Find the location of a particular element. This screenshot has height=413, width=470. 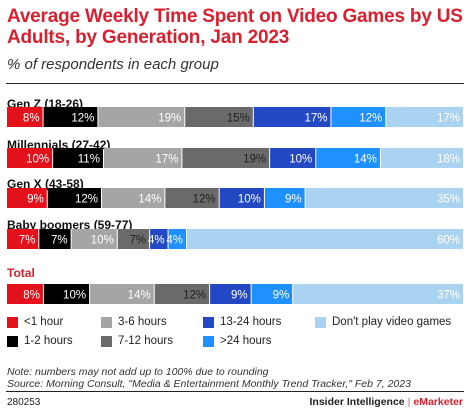

data-label-baby-boomers-59-77-1-hour: 7% is located at coordinates (27, 241).